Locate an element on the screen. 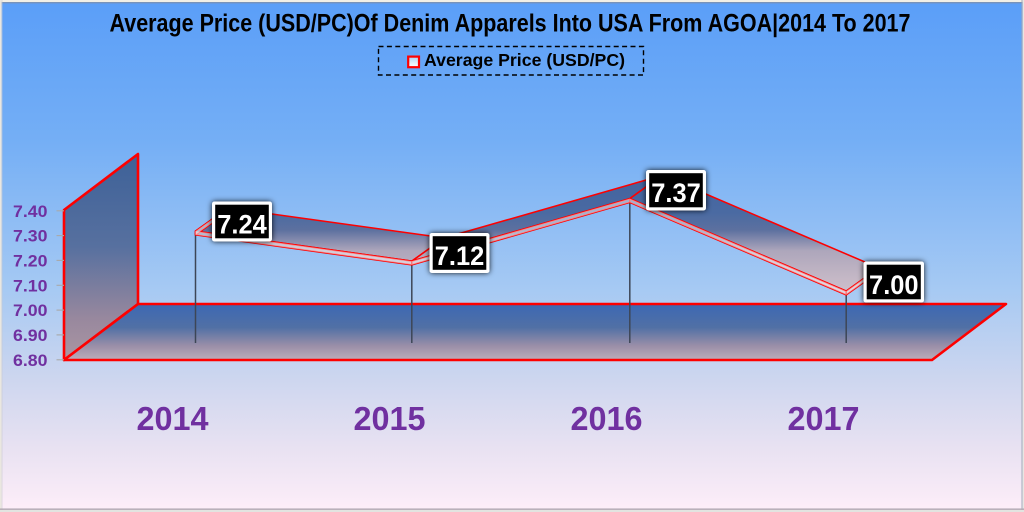 The image size is (1024, 512). svg-text: 7.30 is located at coordinates (30, 237).